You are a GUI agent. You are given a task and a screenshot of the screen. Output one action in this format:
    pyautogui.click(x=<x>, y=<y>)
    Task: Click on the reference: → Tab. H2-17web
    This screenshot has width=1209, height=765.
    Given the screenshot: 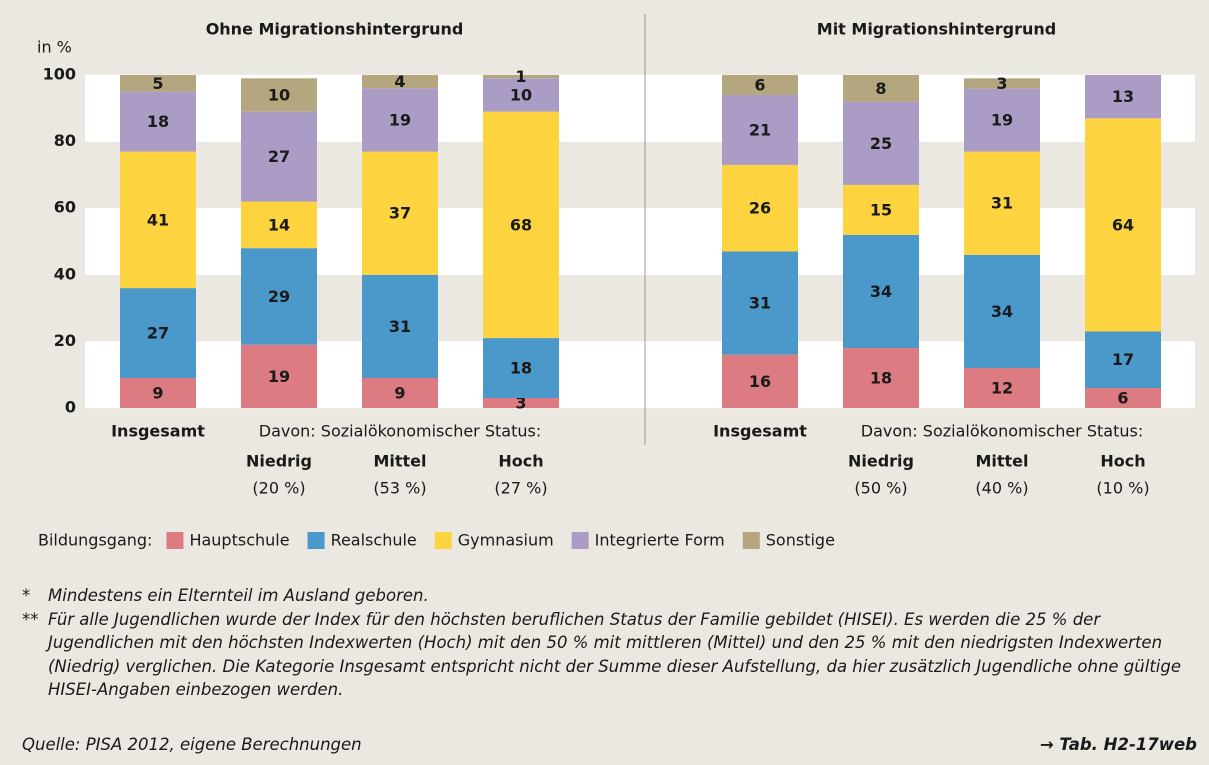 What is the action you would take?
    pyautogui.click(x=1118, y=744)
    